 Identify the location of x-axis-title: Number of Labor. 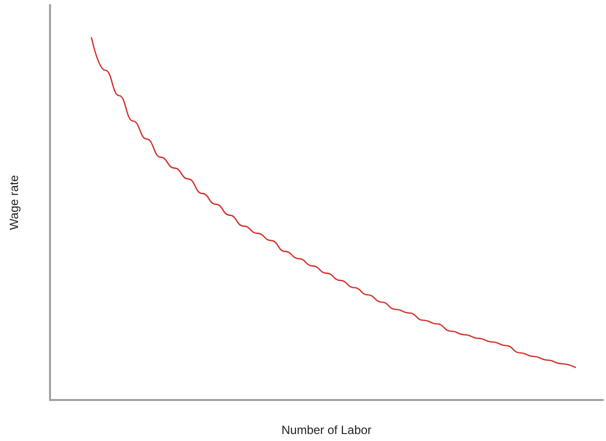
(326, 430).